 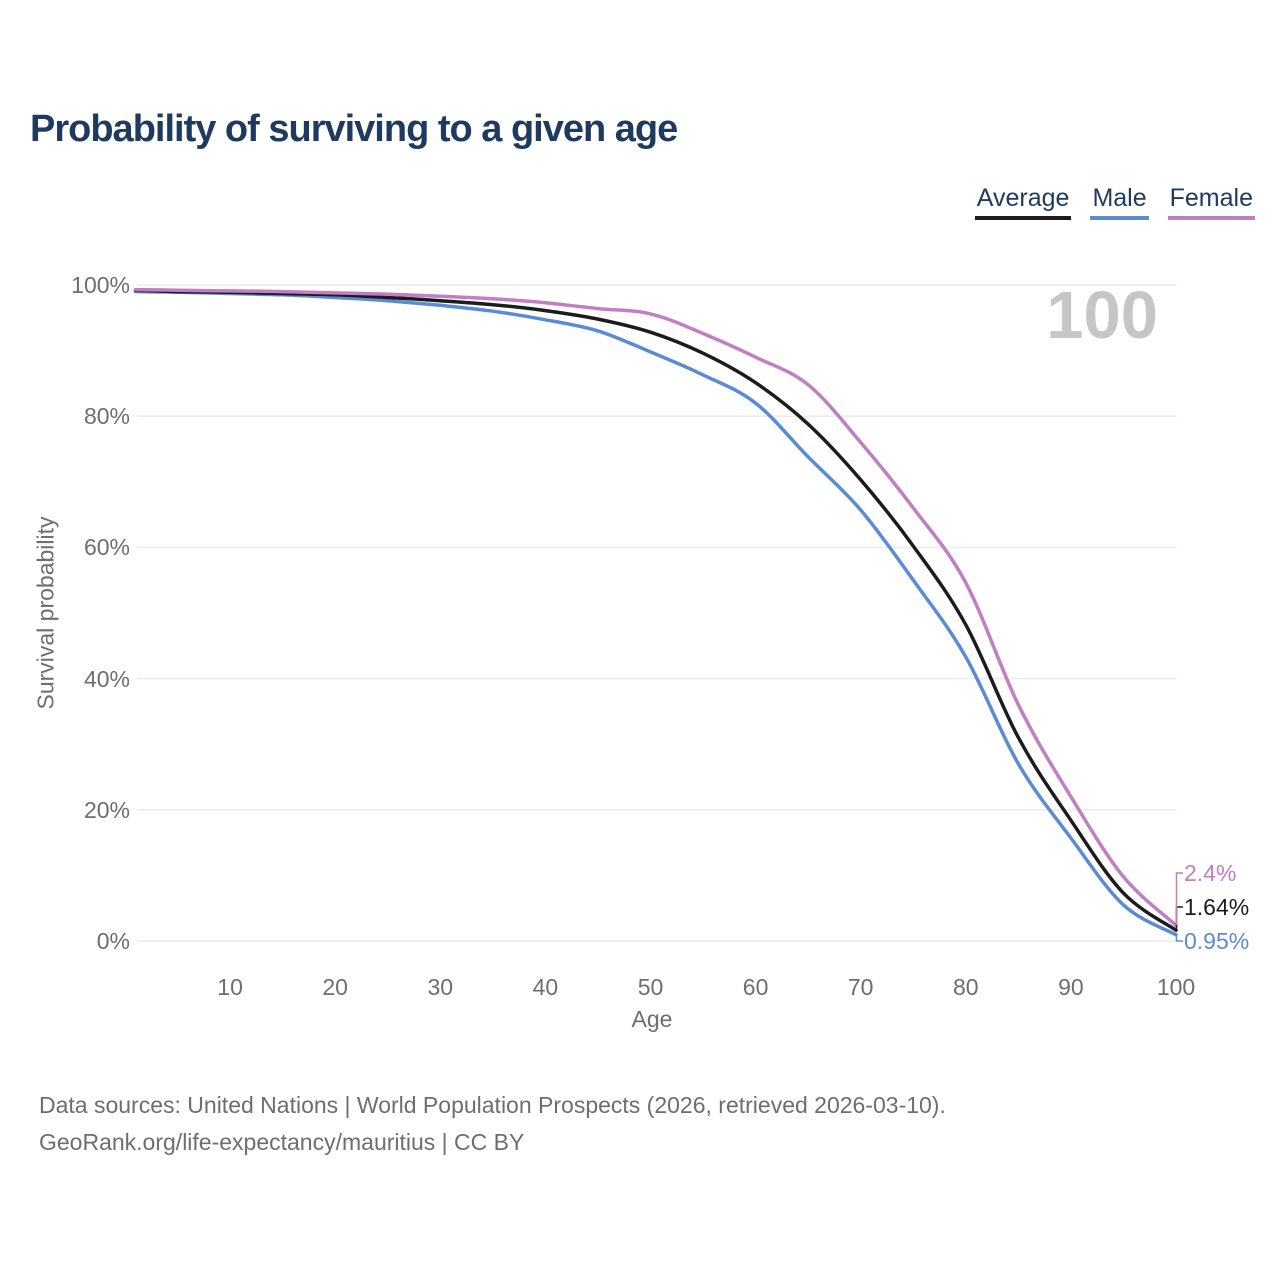 What do you see at coordinates (230, 987) in the screenshot?
I see `x-tick-label: 10` at bounding box center [230, 987].